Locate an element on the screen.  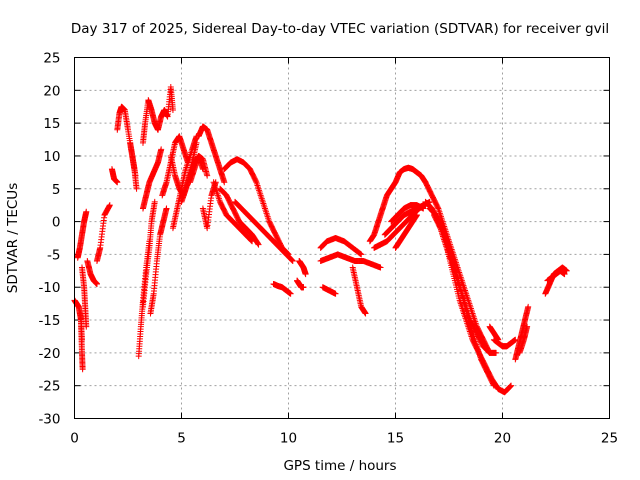
series-a3 is located at coordinates (82, 234).